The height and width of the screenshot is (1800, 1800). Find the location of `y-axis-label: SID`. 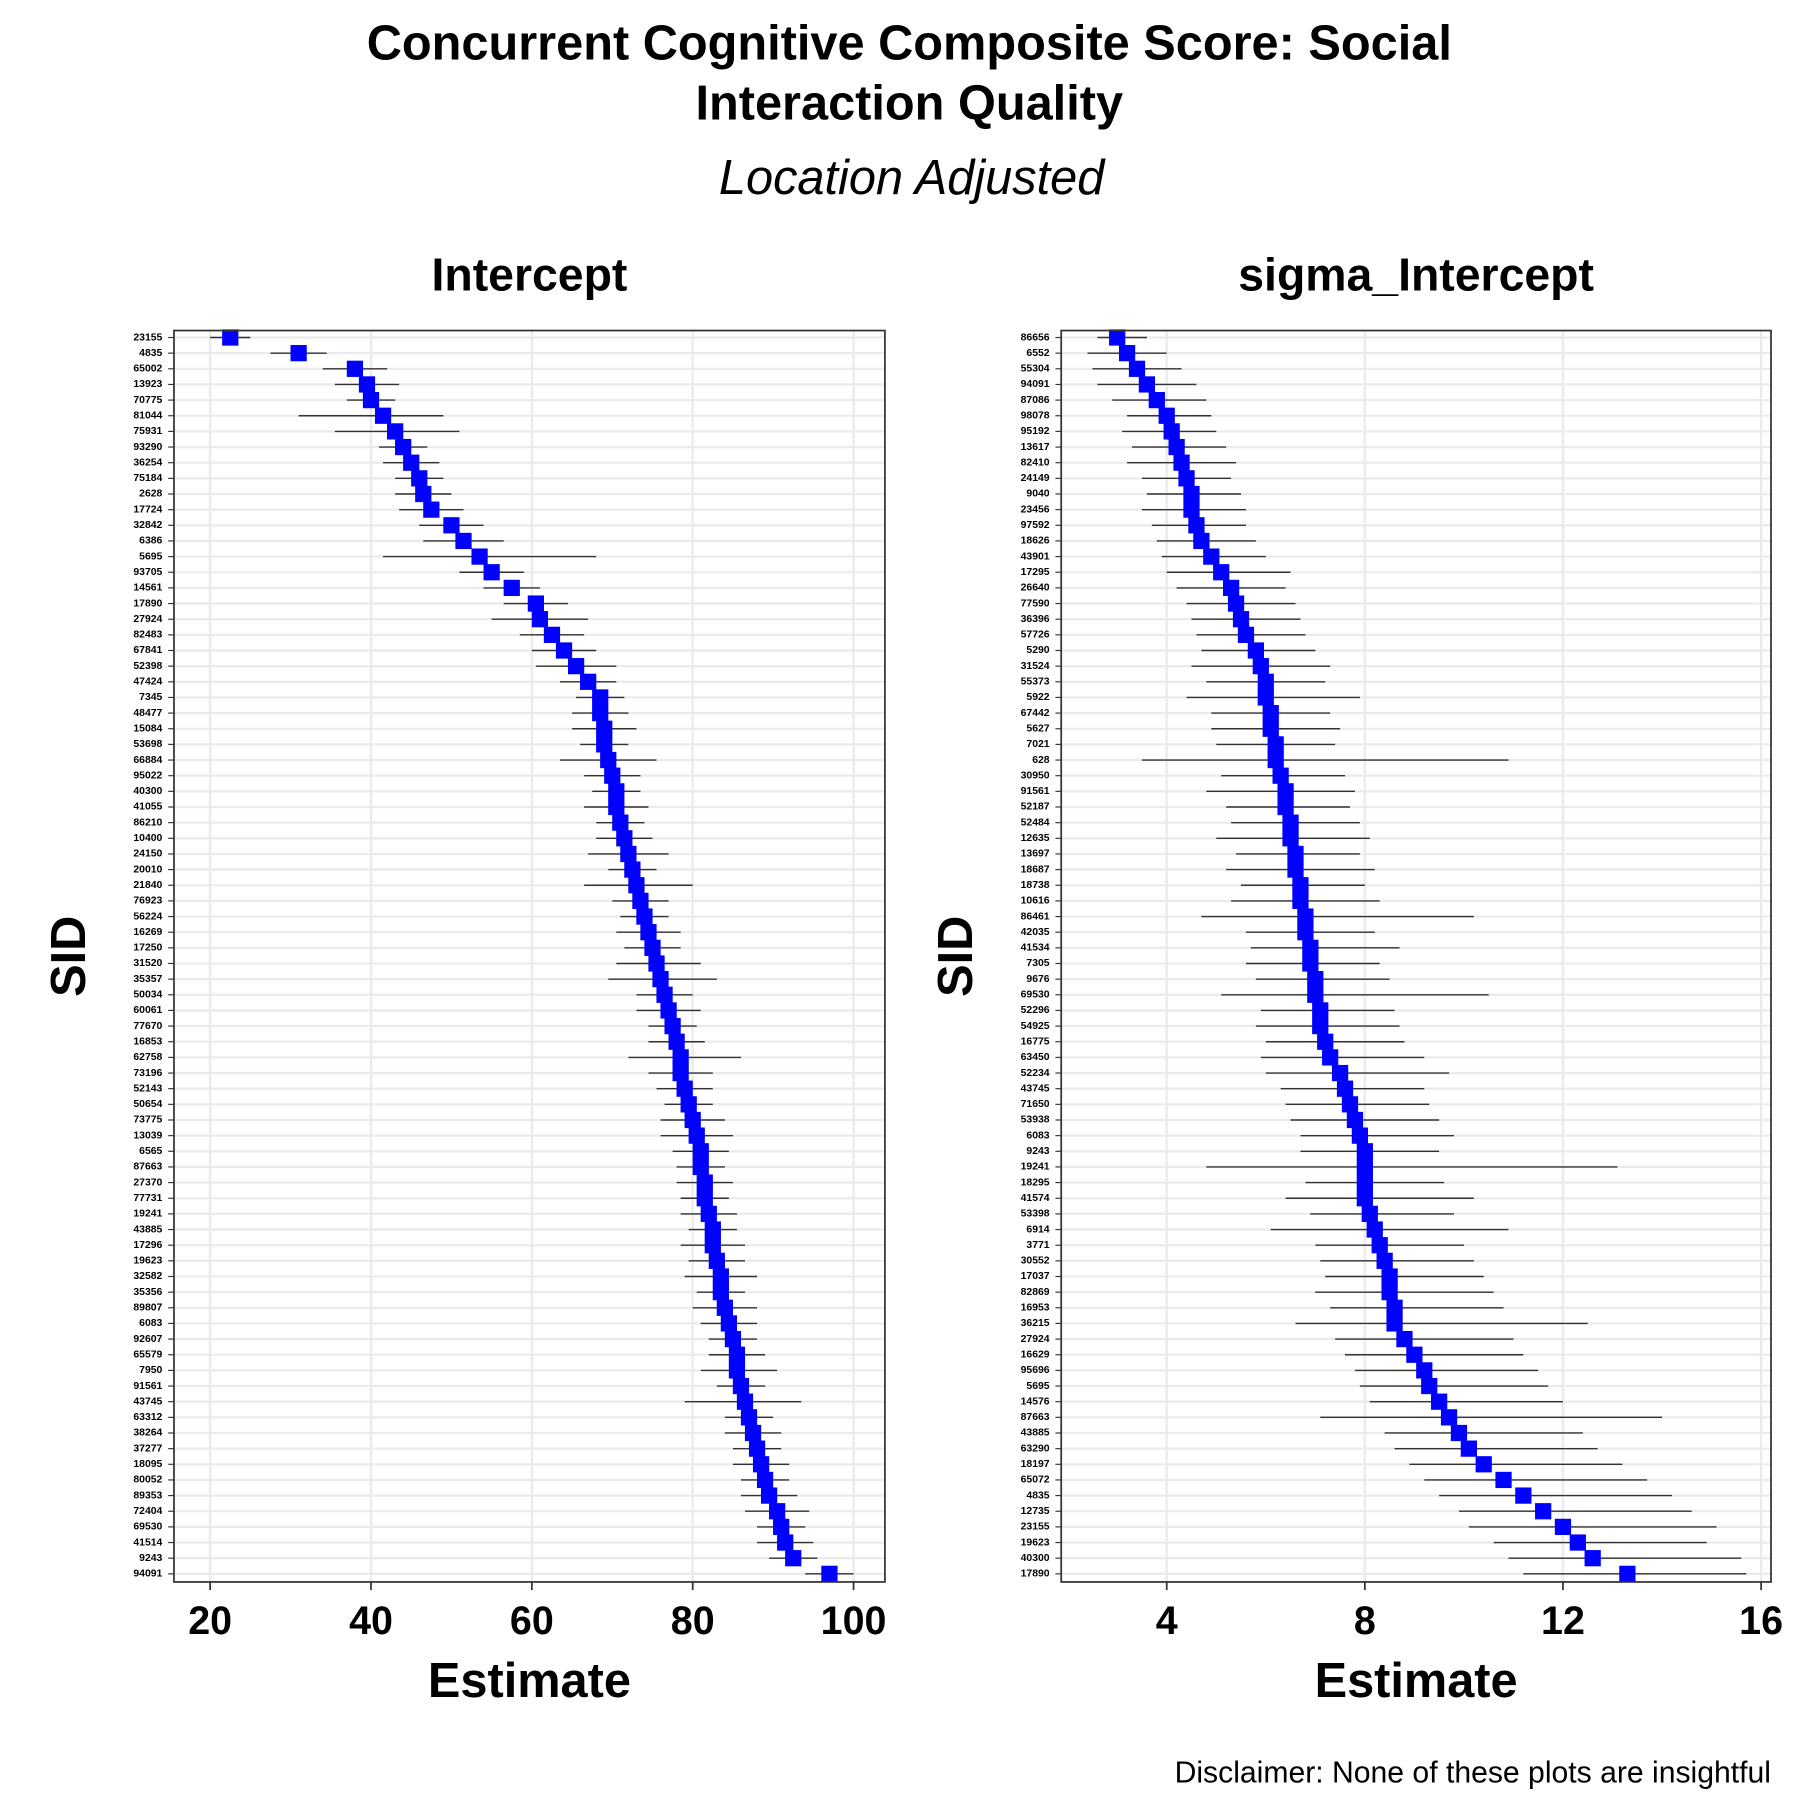

y-axis-label: SID is located at coordinates (69, 956).